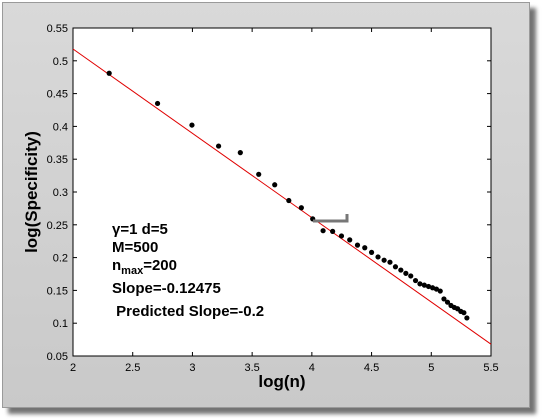  Describe the element at coordinates (135, 247) in the screenshot. I see `annotation-m: M=500` at that location.